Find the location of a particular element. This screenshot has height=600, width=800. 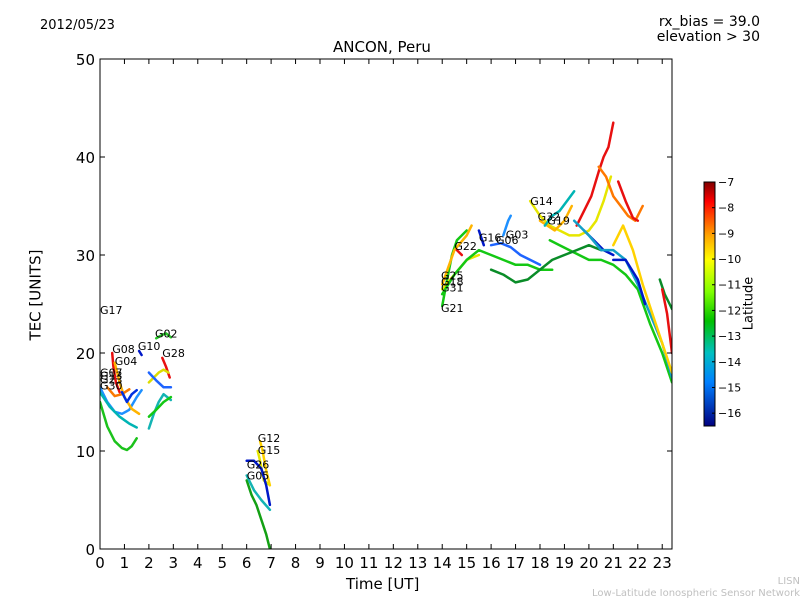

series-line-g23 is located at coordinates (118, 392).